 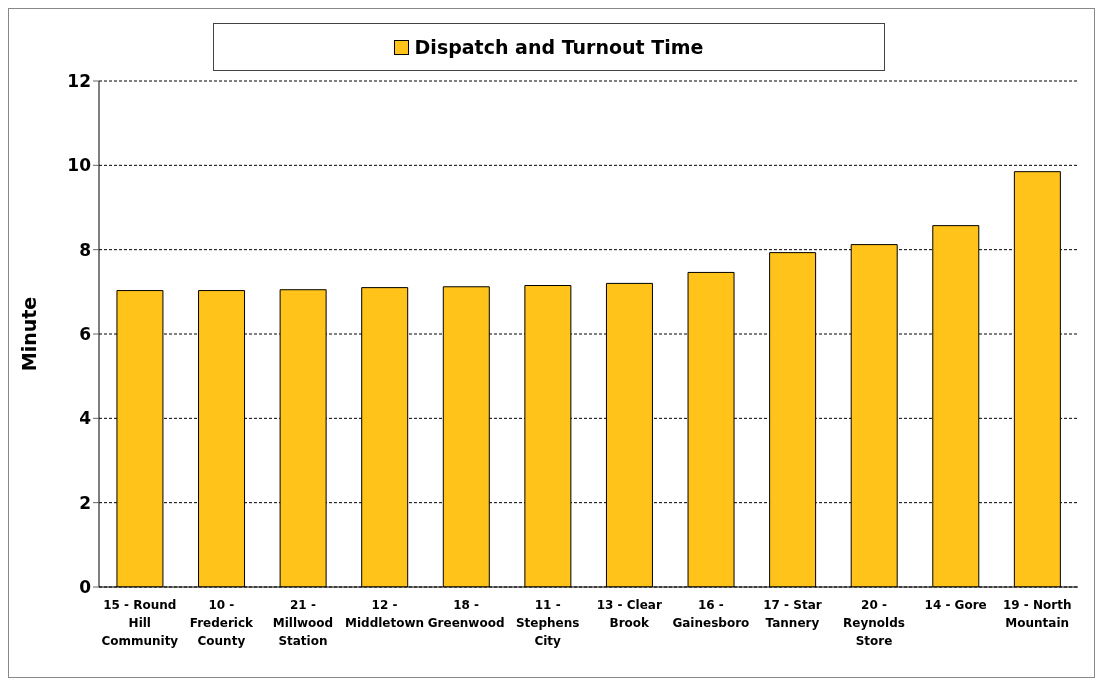 I want to click on y-tick-label: 12, so click(x=79, y=81).